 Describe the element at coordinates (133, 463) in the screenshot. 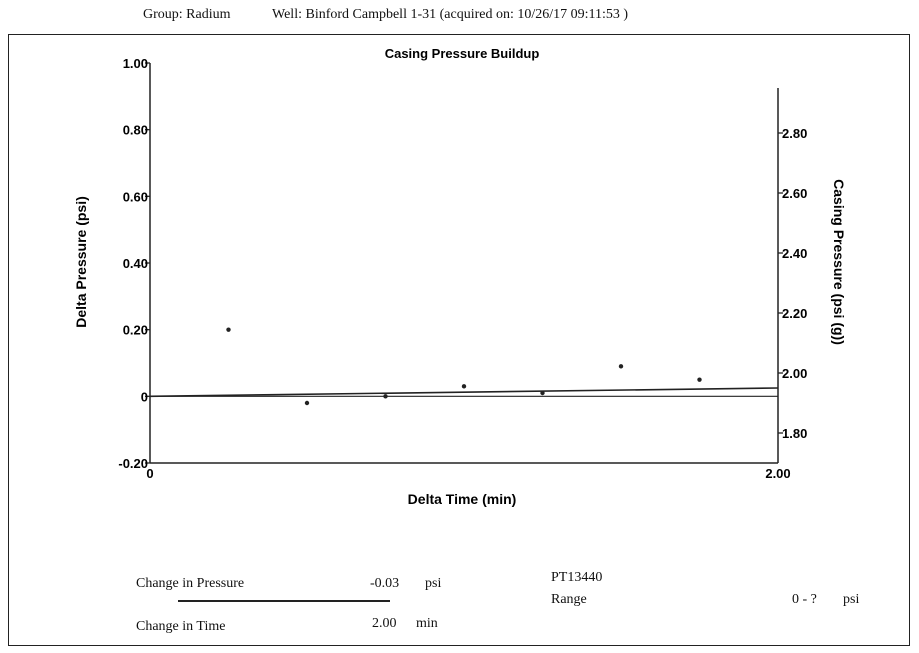

I see `y-tick-label-6: -0.20` at that location.